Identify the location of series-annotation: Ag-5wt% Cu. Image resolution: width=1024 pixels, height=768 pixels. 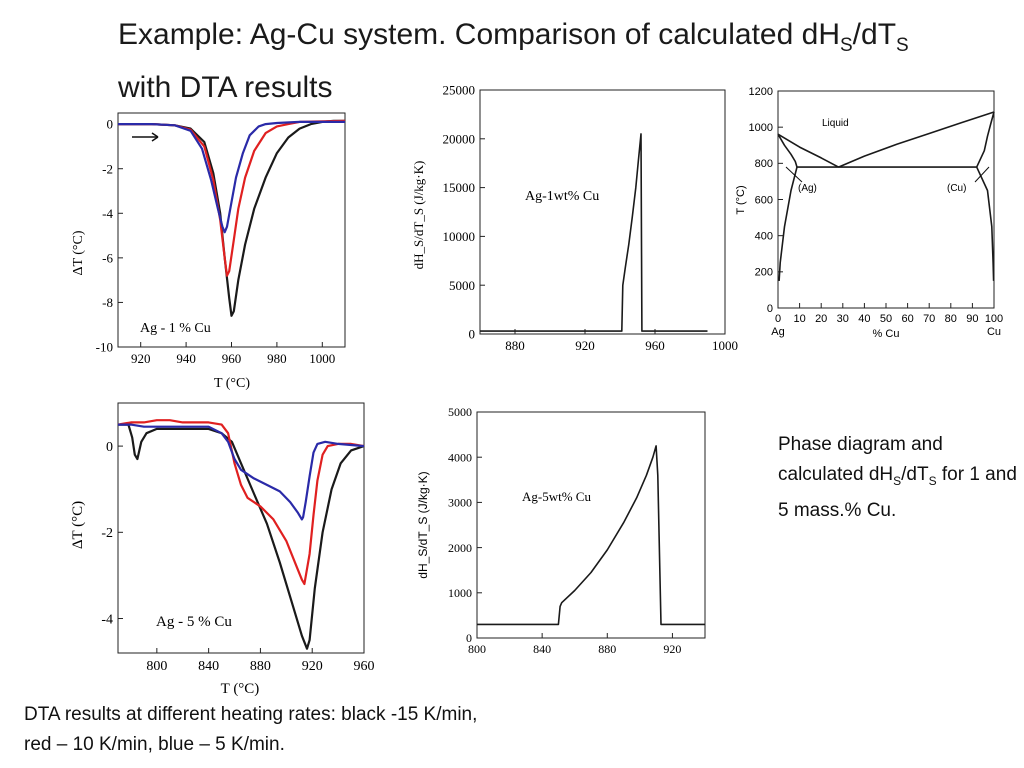
(556, 496).